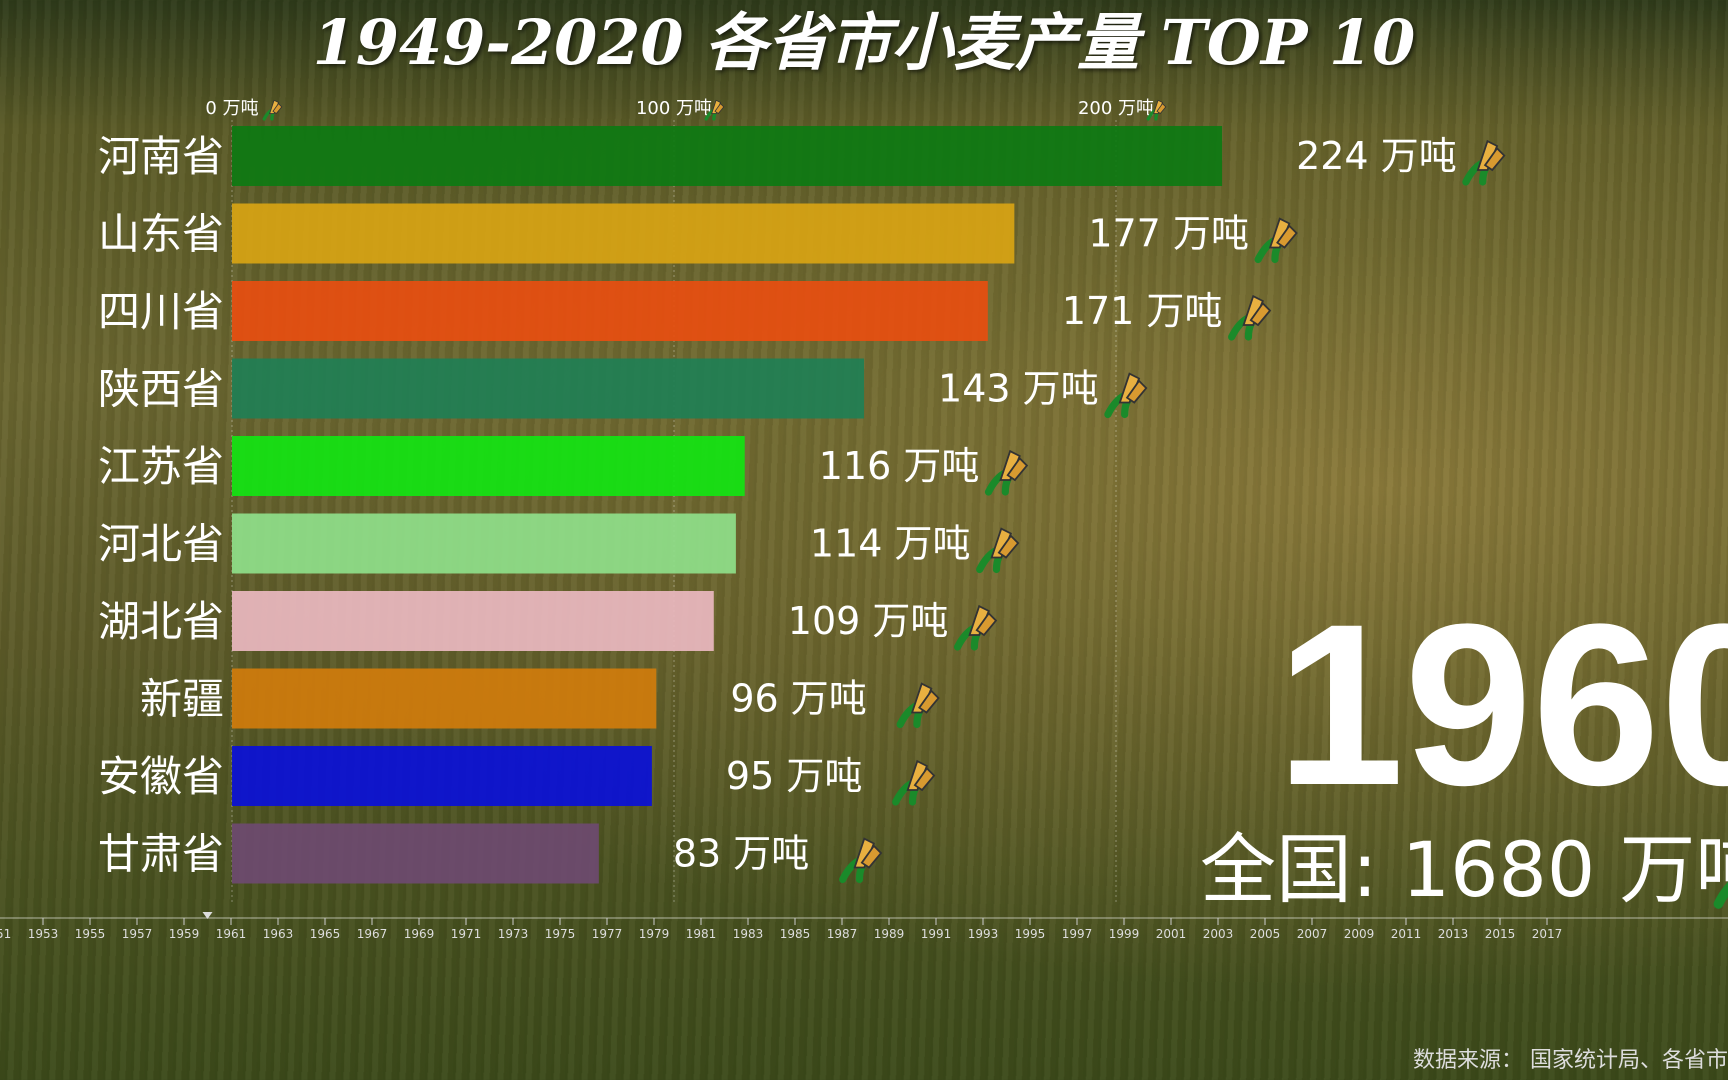  What do you see at coordinates (748, 934) in the screenshot?
I see `timeline-label: 1983` at bounding box center [748, 934].